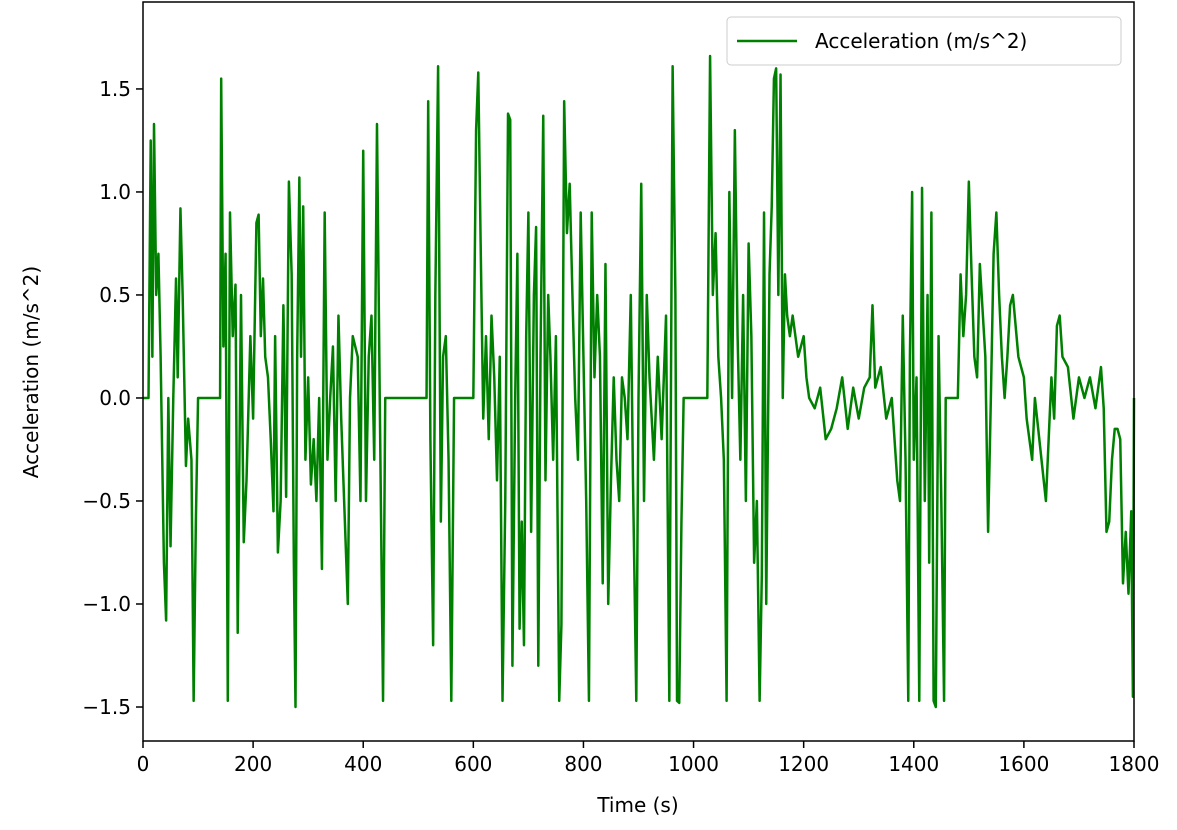 The height and width of the screenshot is (830, 1177). Describe the element at coordinates (921, 41) in the screenshot. I see `legend-label: Acceleration (m/s^2)` at that location.